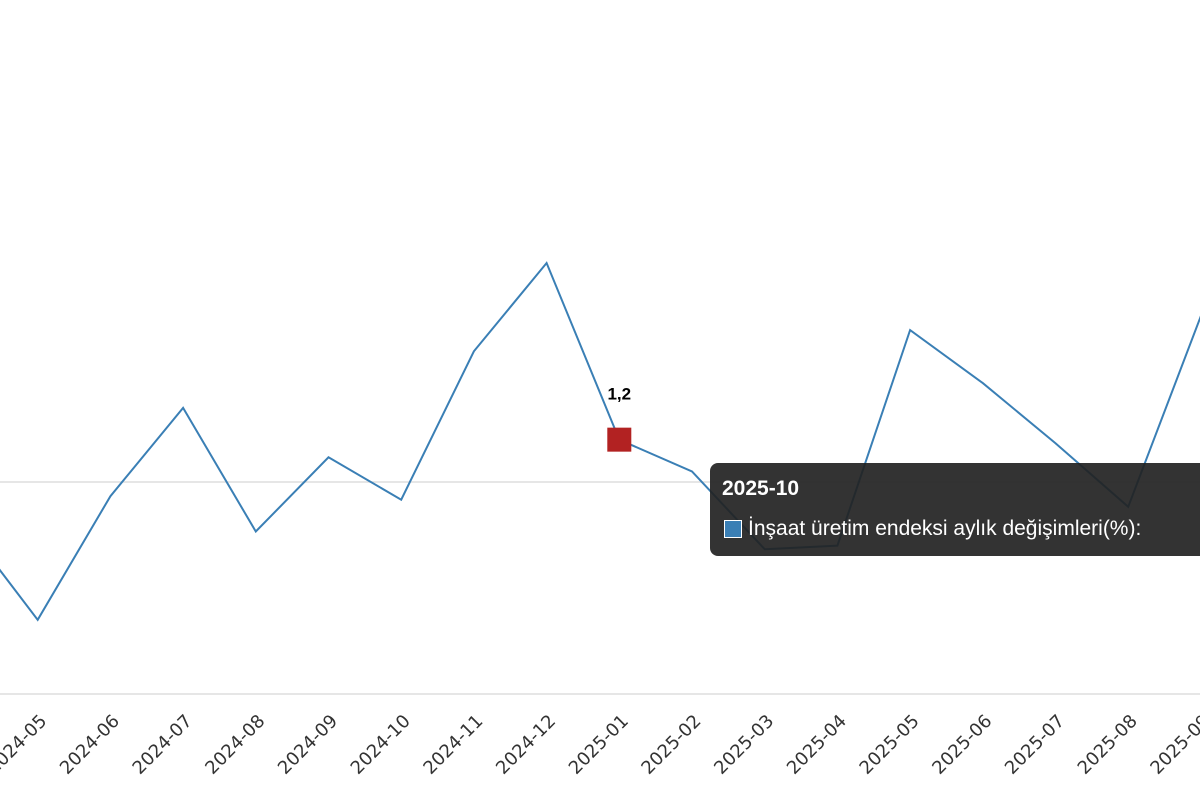 The height and width of the screenshot is (800, 1200). I want to click on series-swatch, so click(733, 529).